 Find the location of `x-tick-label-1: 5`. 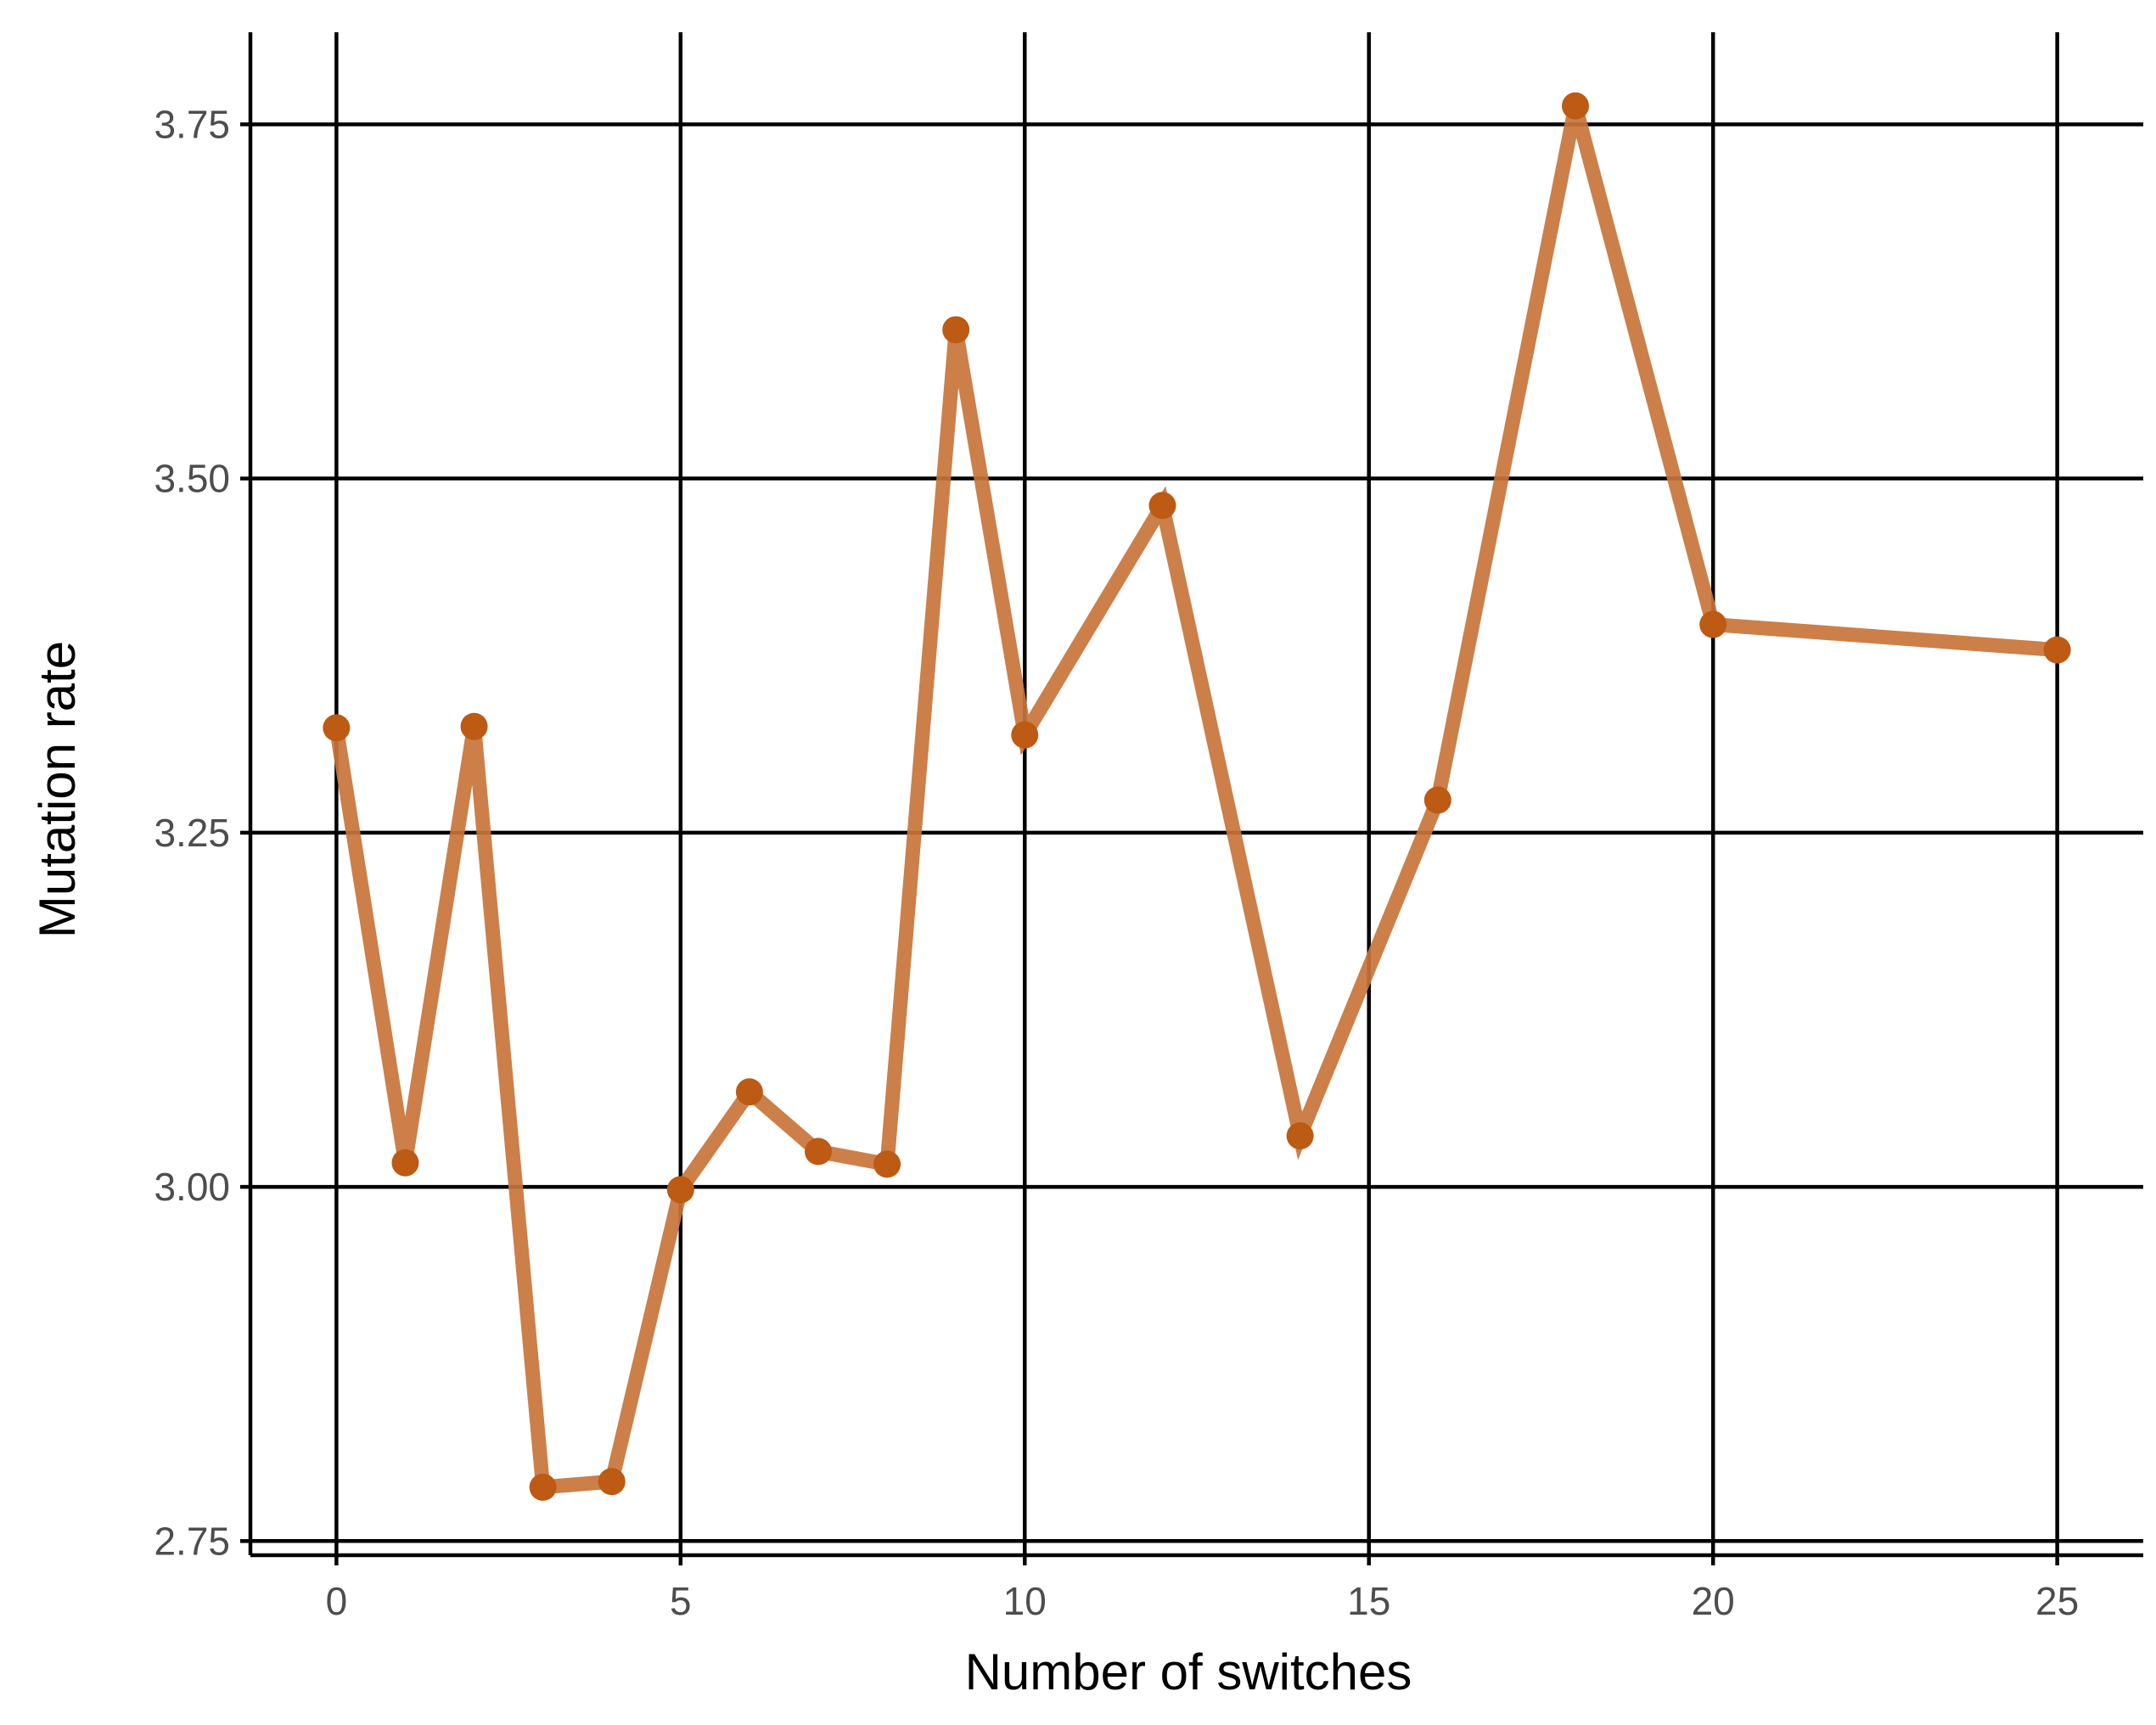

x-tick-label-1: 5 is located at coordinates (681, 1601).